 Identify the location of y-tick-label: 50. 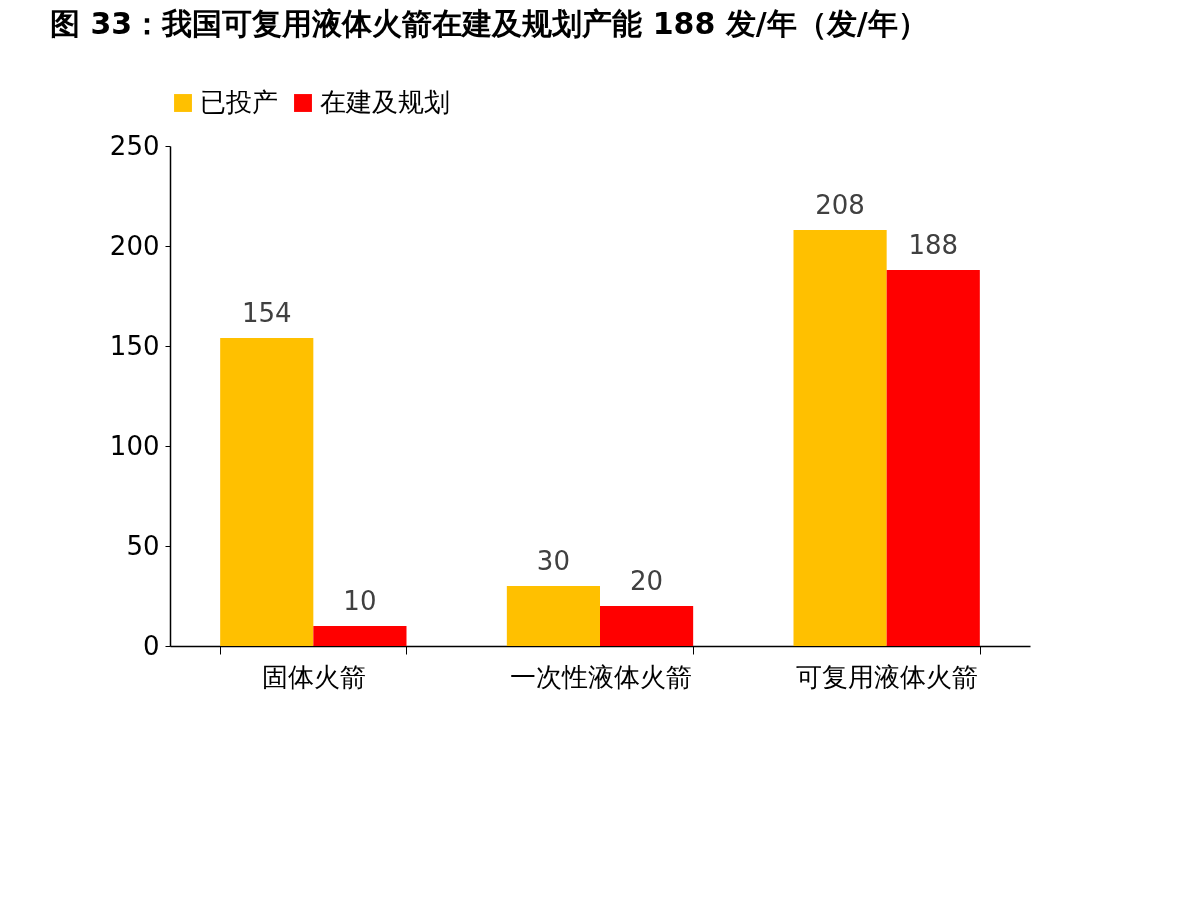
(143, 545).